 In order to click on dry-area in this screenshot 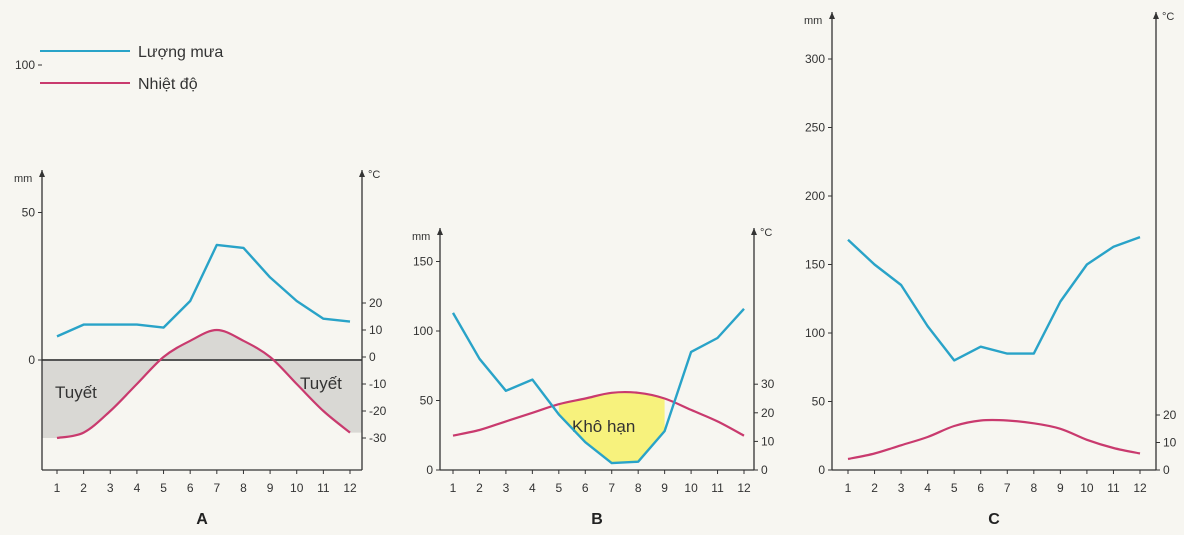, I will do `click(611, 428)`.